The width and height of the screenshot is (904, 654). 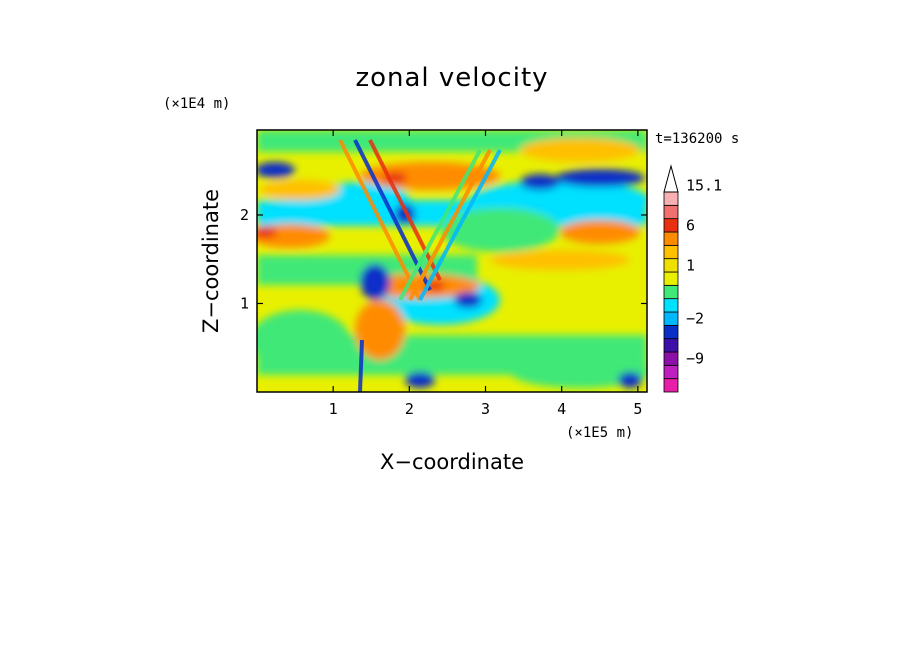 What do you see at coordinates (637, 409) in the screenshot?
I see `x-tick-label: 5` at bounding box center [637, 409].